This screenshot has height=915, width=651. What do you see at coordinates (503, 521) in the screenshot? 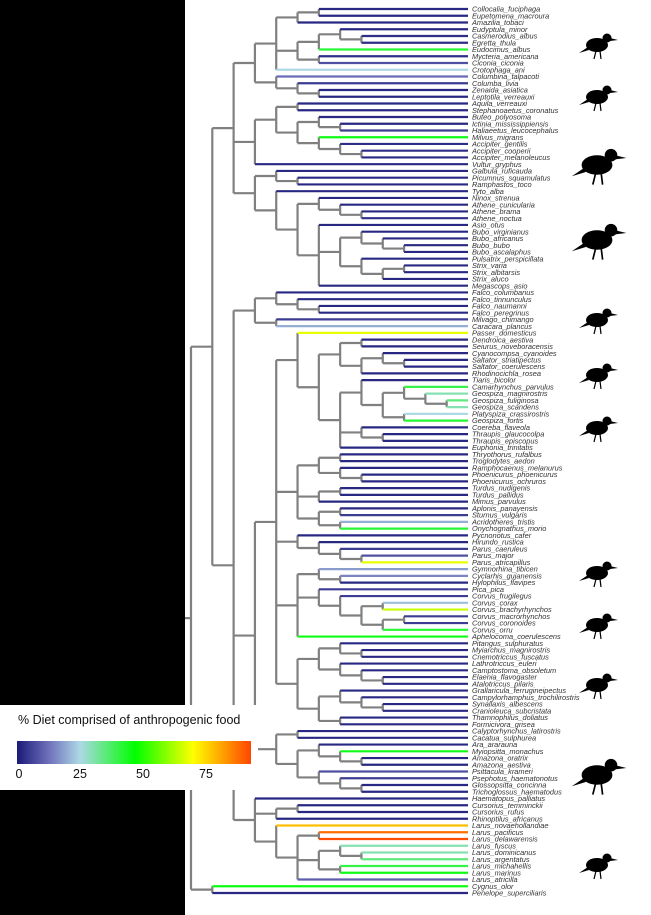
I see `tip-label: Acridotheres_tristis` at bounding box center [503, 521].